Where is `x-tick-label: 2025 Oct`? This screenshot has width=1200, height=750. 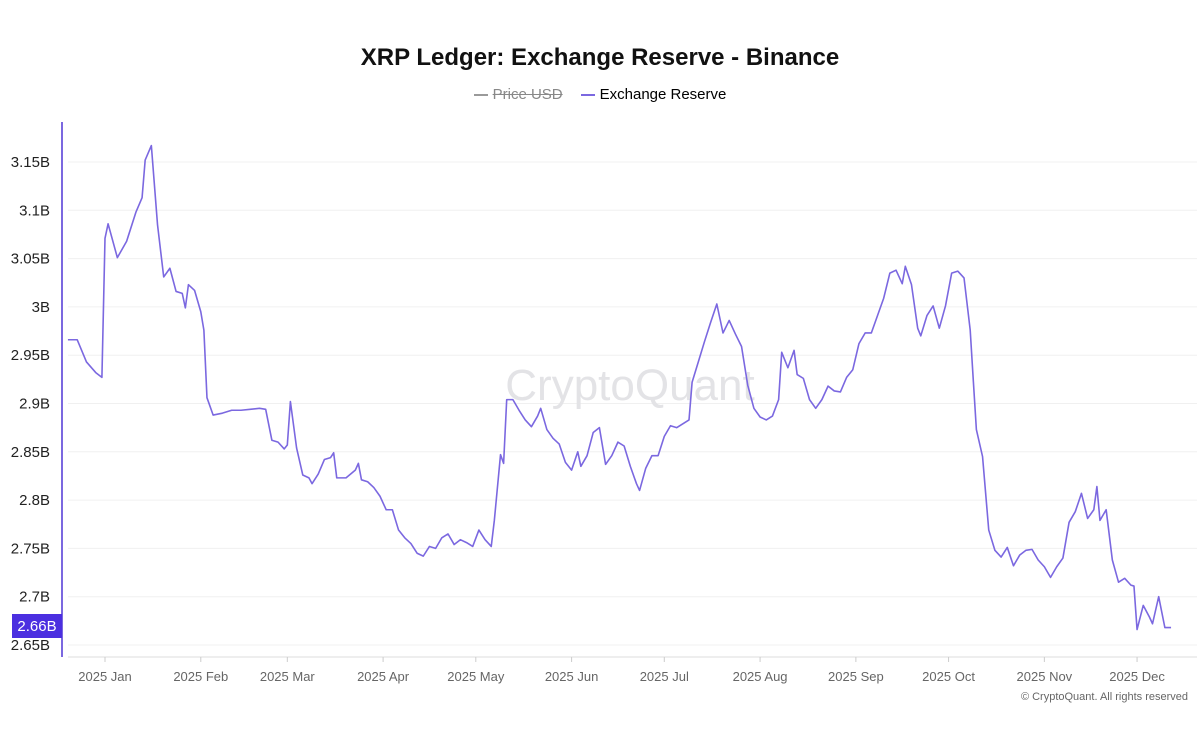 x-tick-label: 2025 Oct is located at coordinates (948, 676).